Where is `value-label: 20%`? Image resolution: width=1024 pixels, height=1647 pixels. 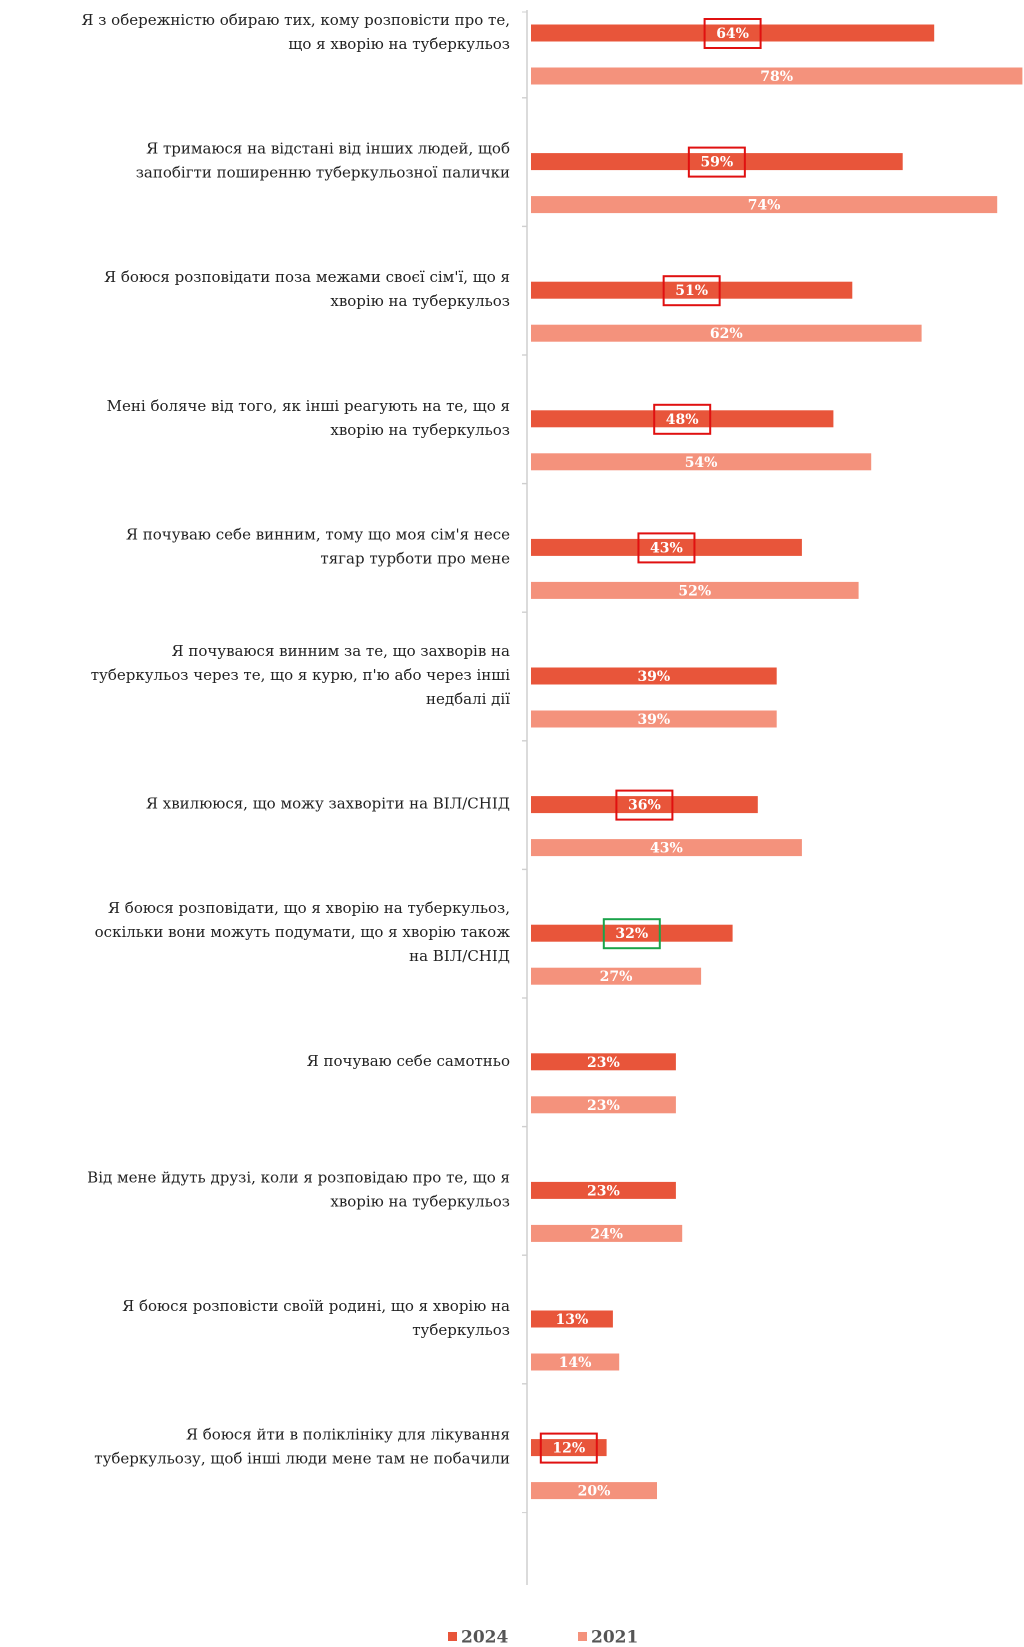
value-label: 20% is located at coordinates (594, 1492).